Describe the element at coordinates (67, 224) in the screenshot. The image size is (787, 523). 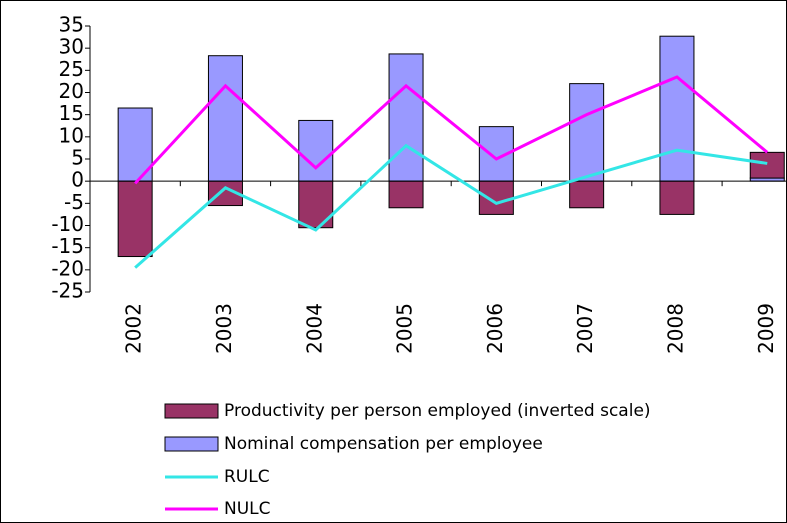
I see `y-tick-label: -10` at that location.